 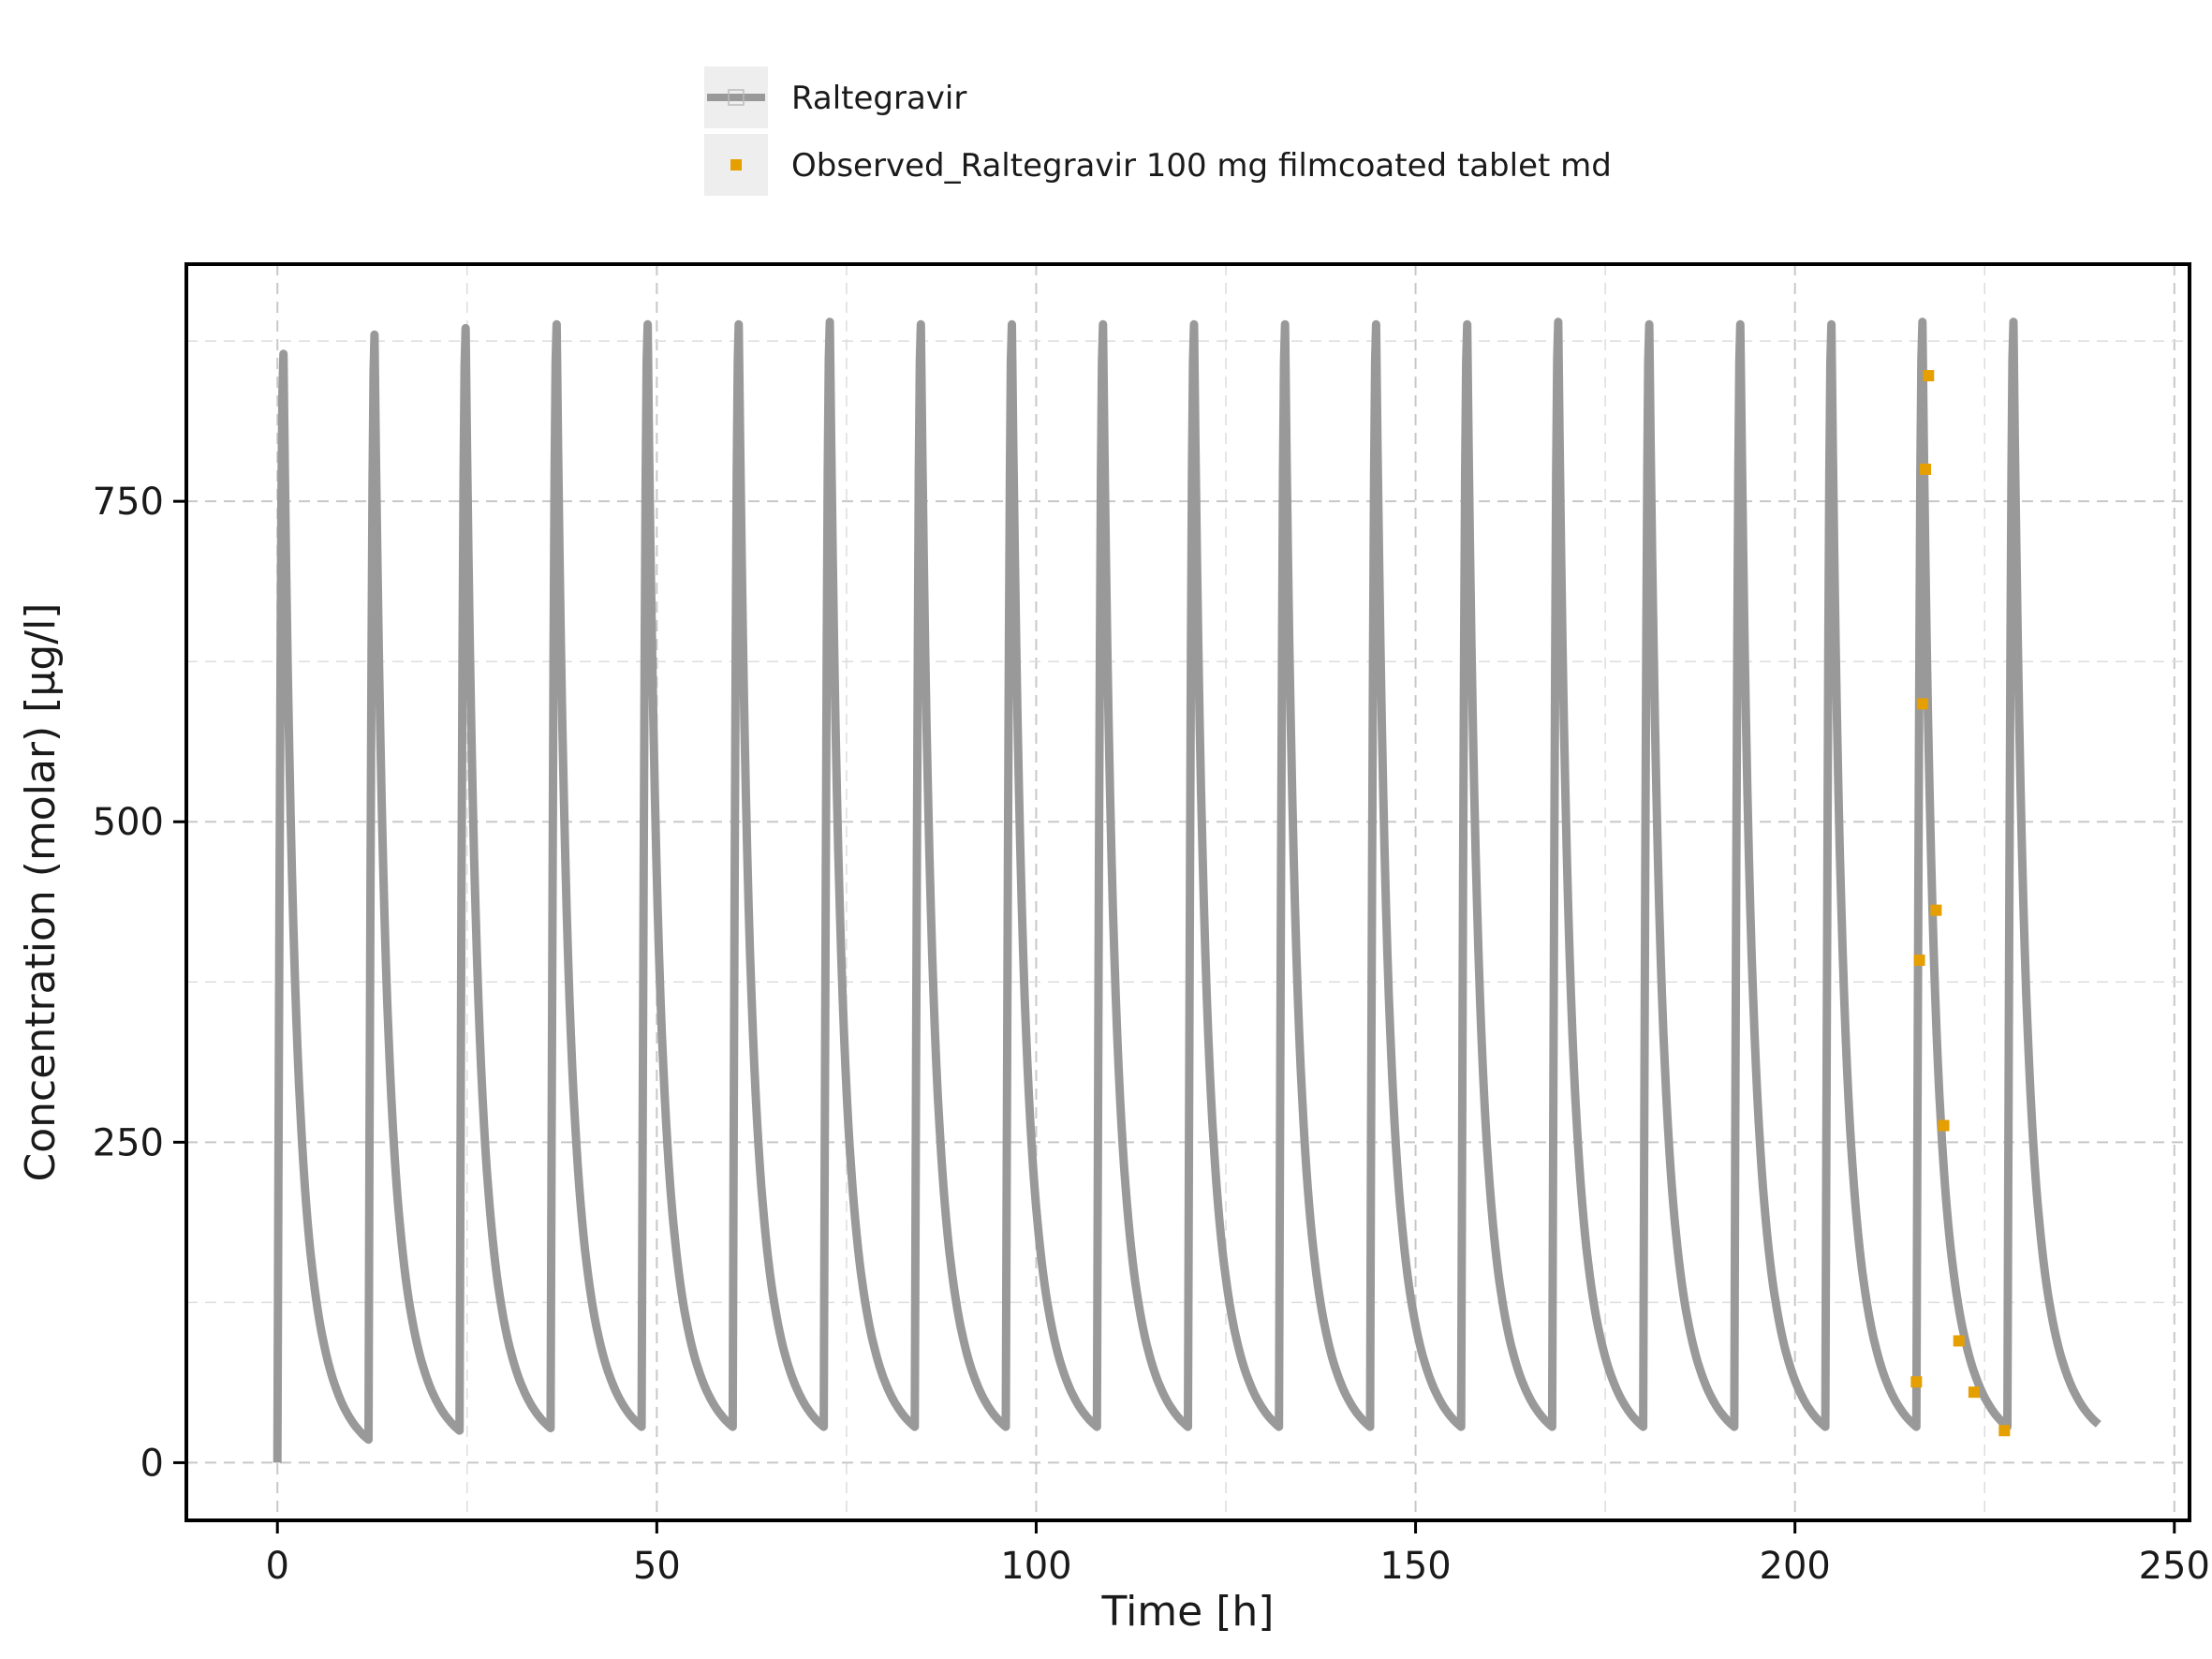 What do you see at coordinates (2174, 1567) in the screenshot?
I see `x-tick-label: 250` at bounding box center [2174, 1567].